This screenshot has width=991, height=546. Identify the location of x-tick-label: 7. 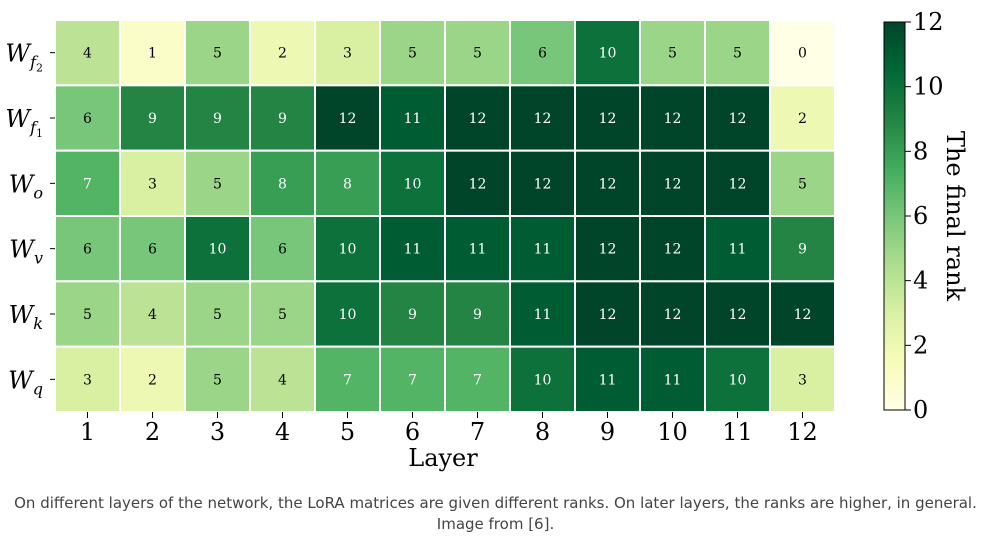
(477, 432).